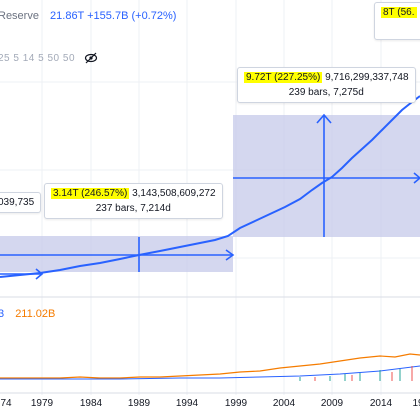 This screenshot has height=420, width=420. I want to click on indicator-params: 25 5 14 5 50 50, so click(38, 58).